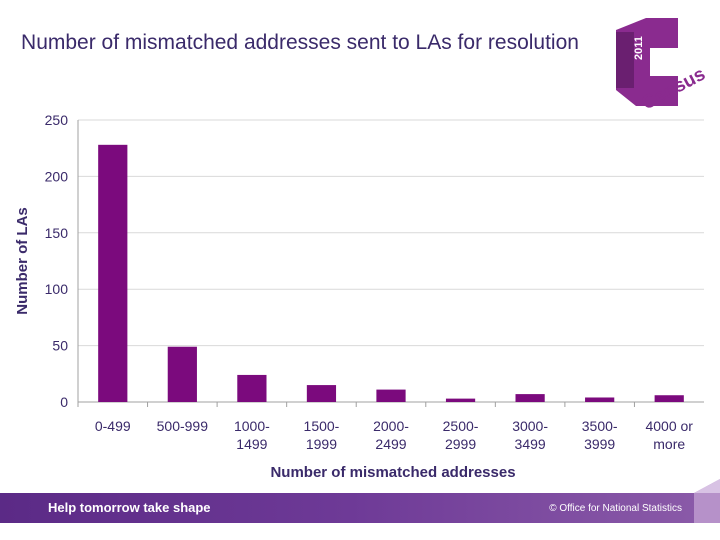  Describe the element at coordinates (461, 435) in the screenshot. I see `x-tick-label: 2500-2999` at that location.